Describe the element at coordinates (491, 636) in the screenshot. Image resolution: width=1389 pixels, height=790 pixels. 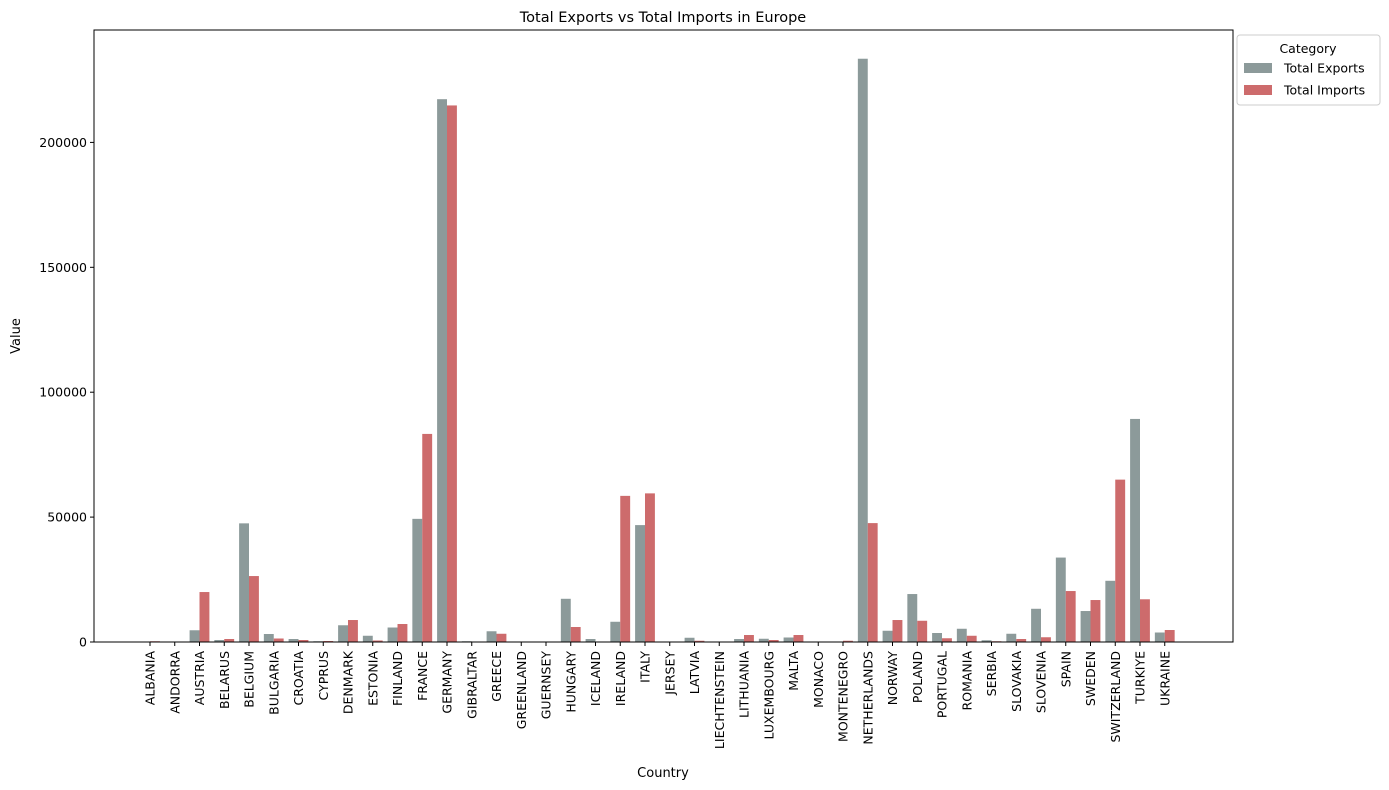
I see `bar-exports-greece` at that location.